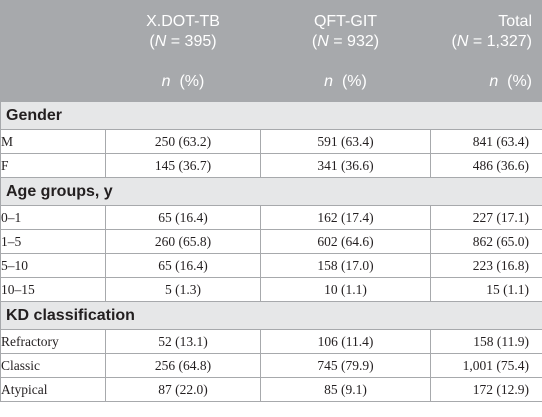  What do you see at coordinates (345, 217) in the screenshot?
I see `cell-qft: 162 (17.4)` at bounding box center [345, 217].